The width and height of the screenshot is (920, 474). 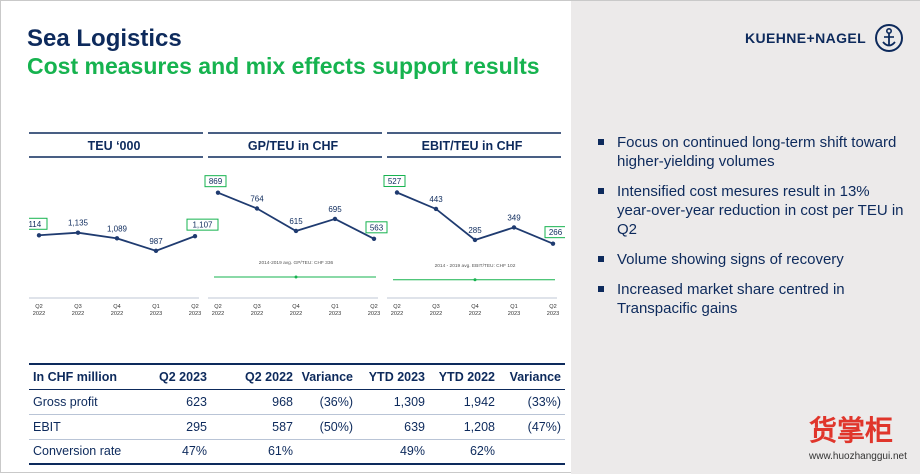 I want to click on table-cell: EBIT, so click(x=47, y=426).